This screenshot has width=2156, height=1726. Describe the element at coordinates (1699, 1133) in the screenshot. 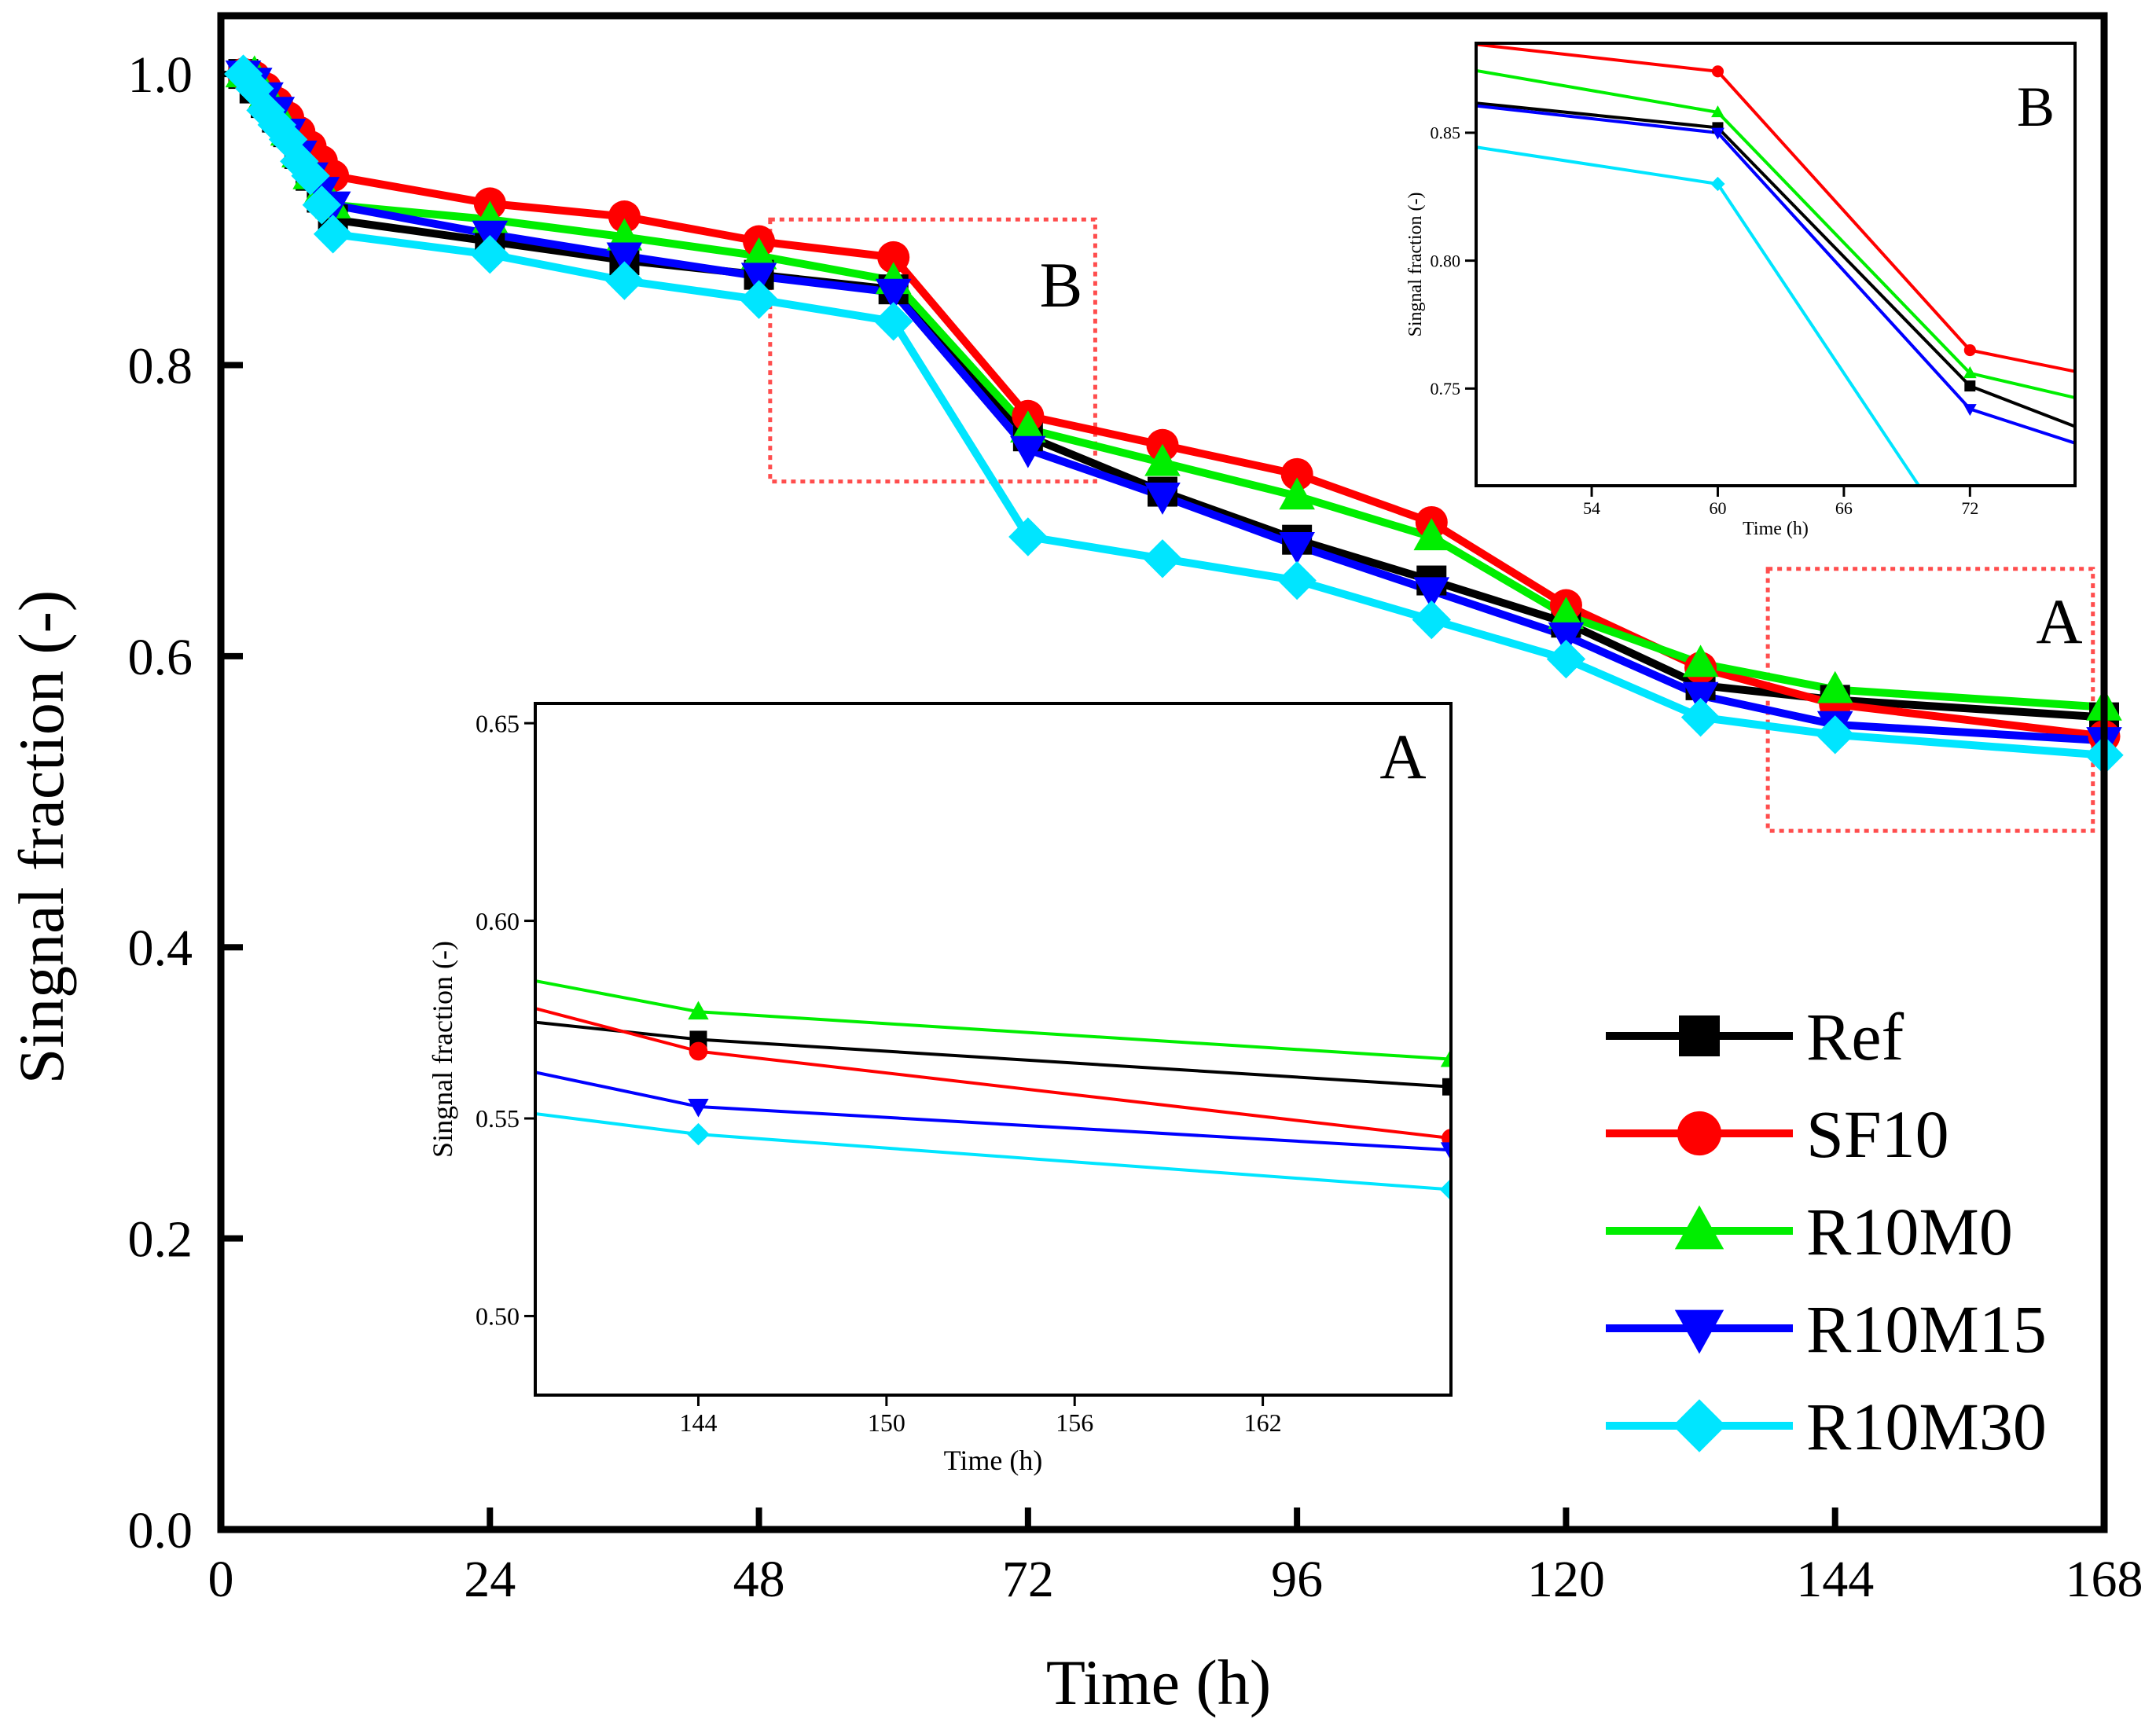

I see `legend-marker-sf10` at that location.